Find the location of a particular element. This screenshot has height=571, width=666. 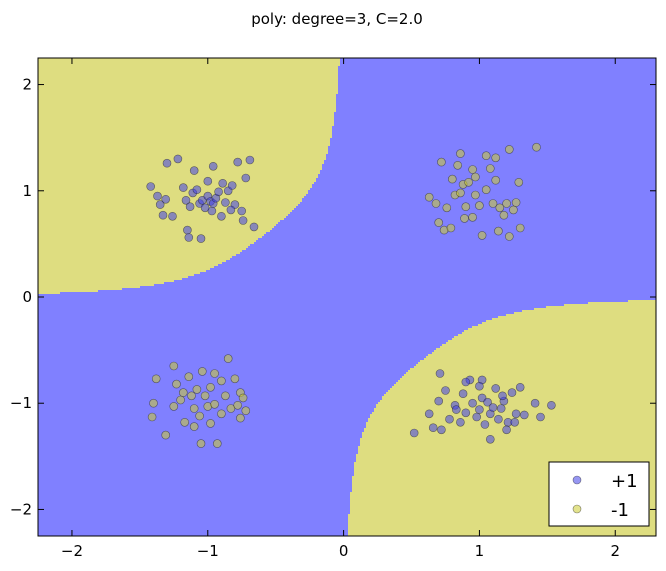

legend-label: +1 is located at coordinates (624, 481).